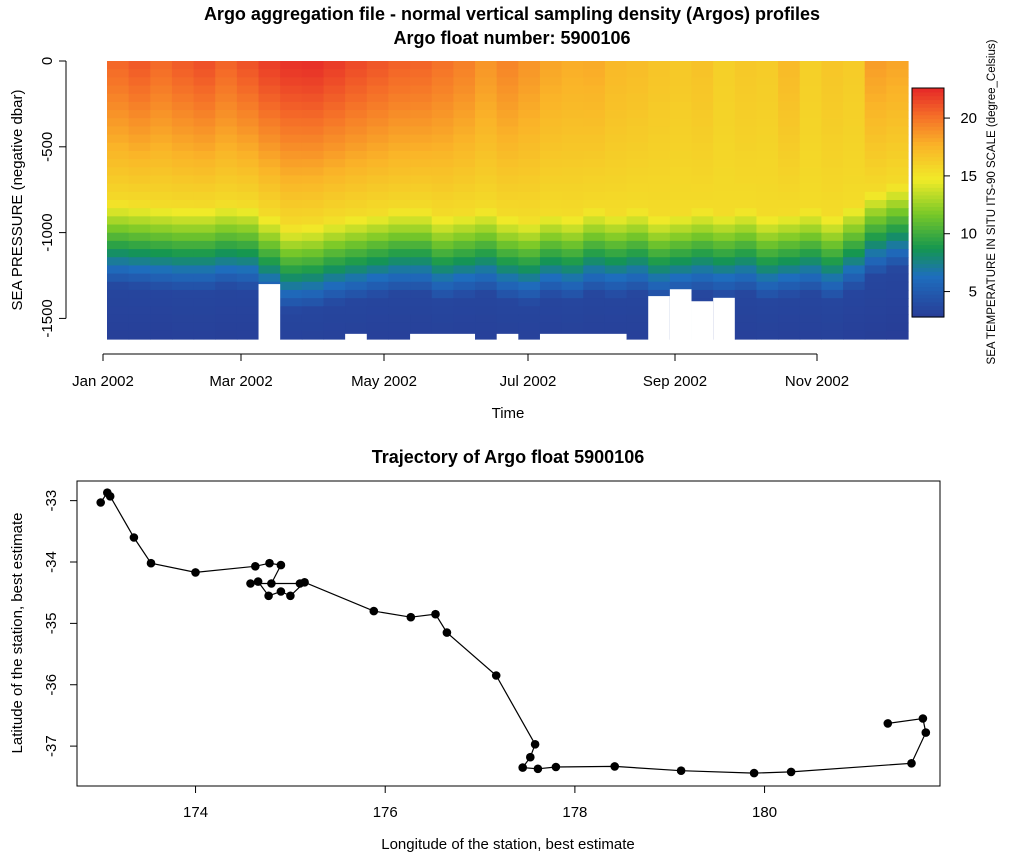  What do you see at coordinates (443, 336) in the screenshot?
I see `heatmap-missing-data` at bounding box center [443, 336].